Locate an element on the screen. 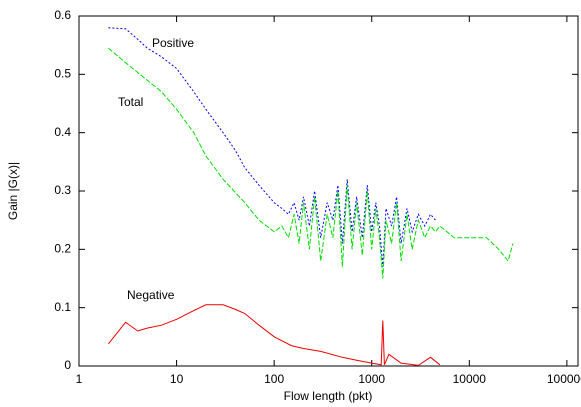  x-tick-label: 10000 is located at coordinates (470, 379).